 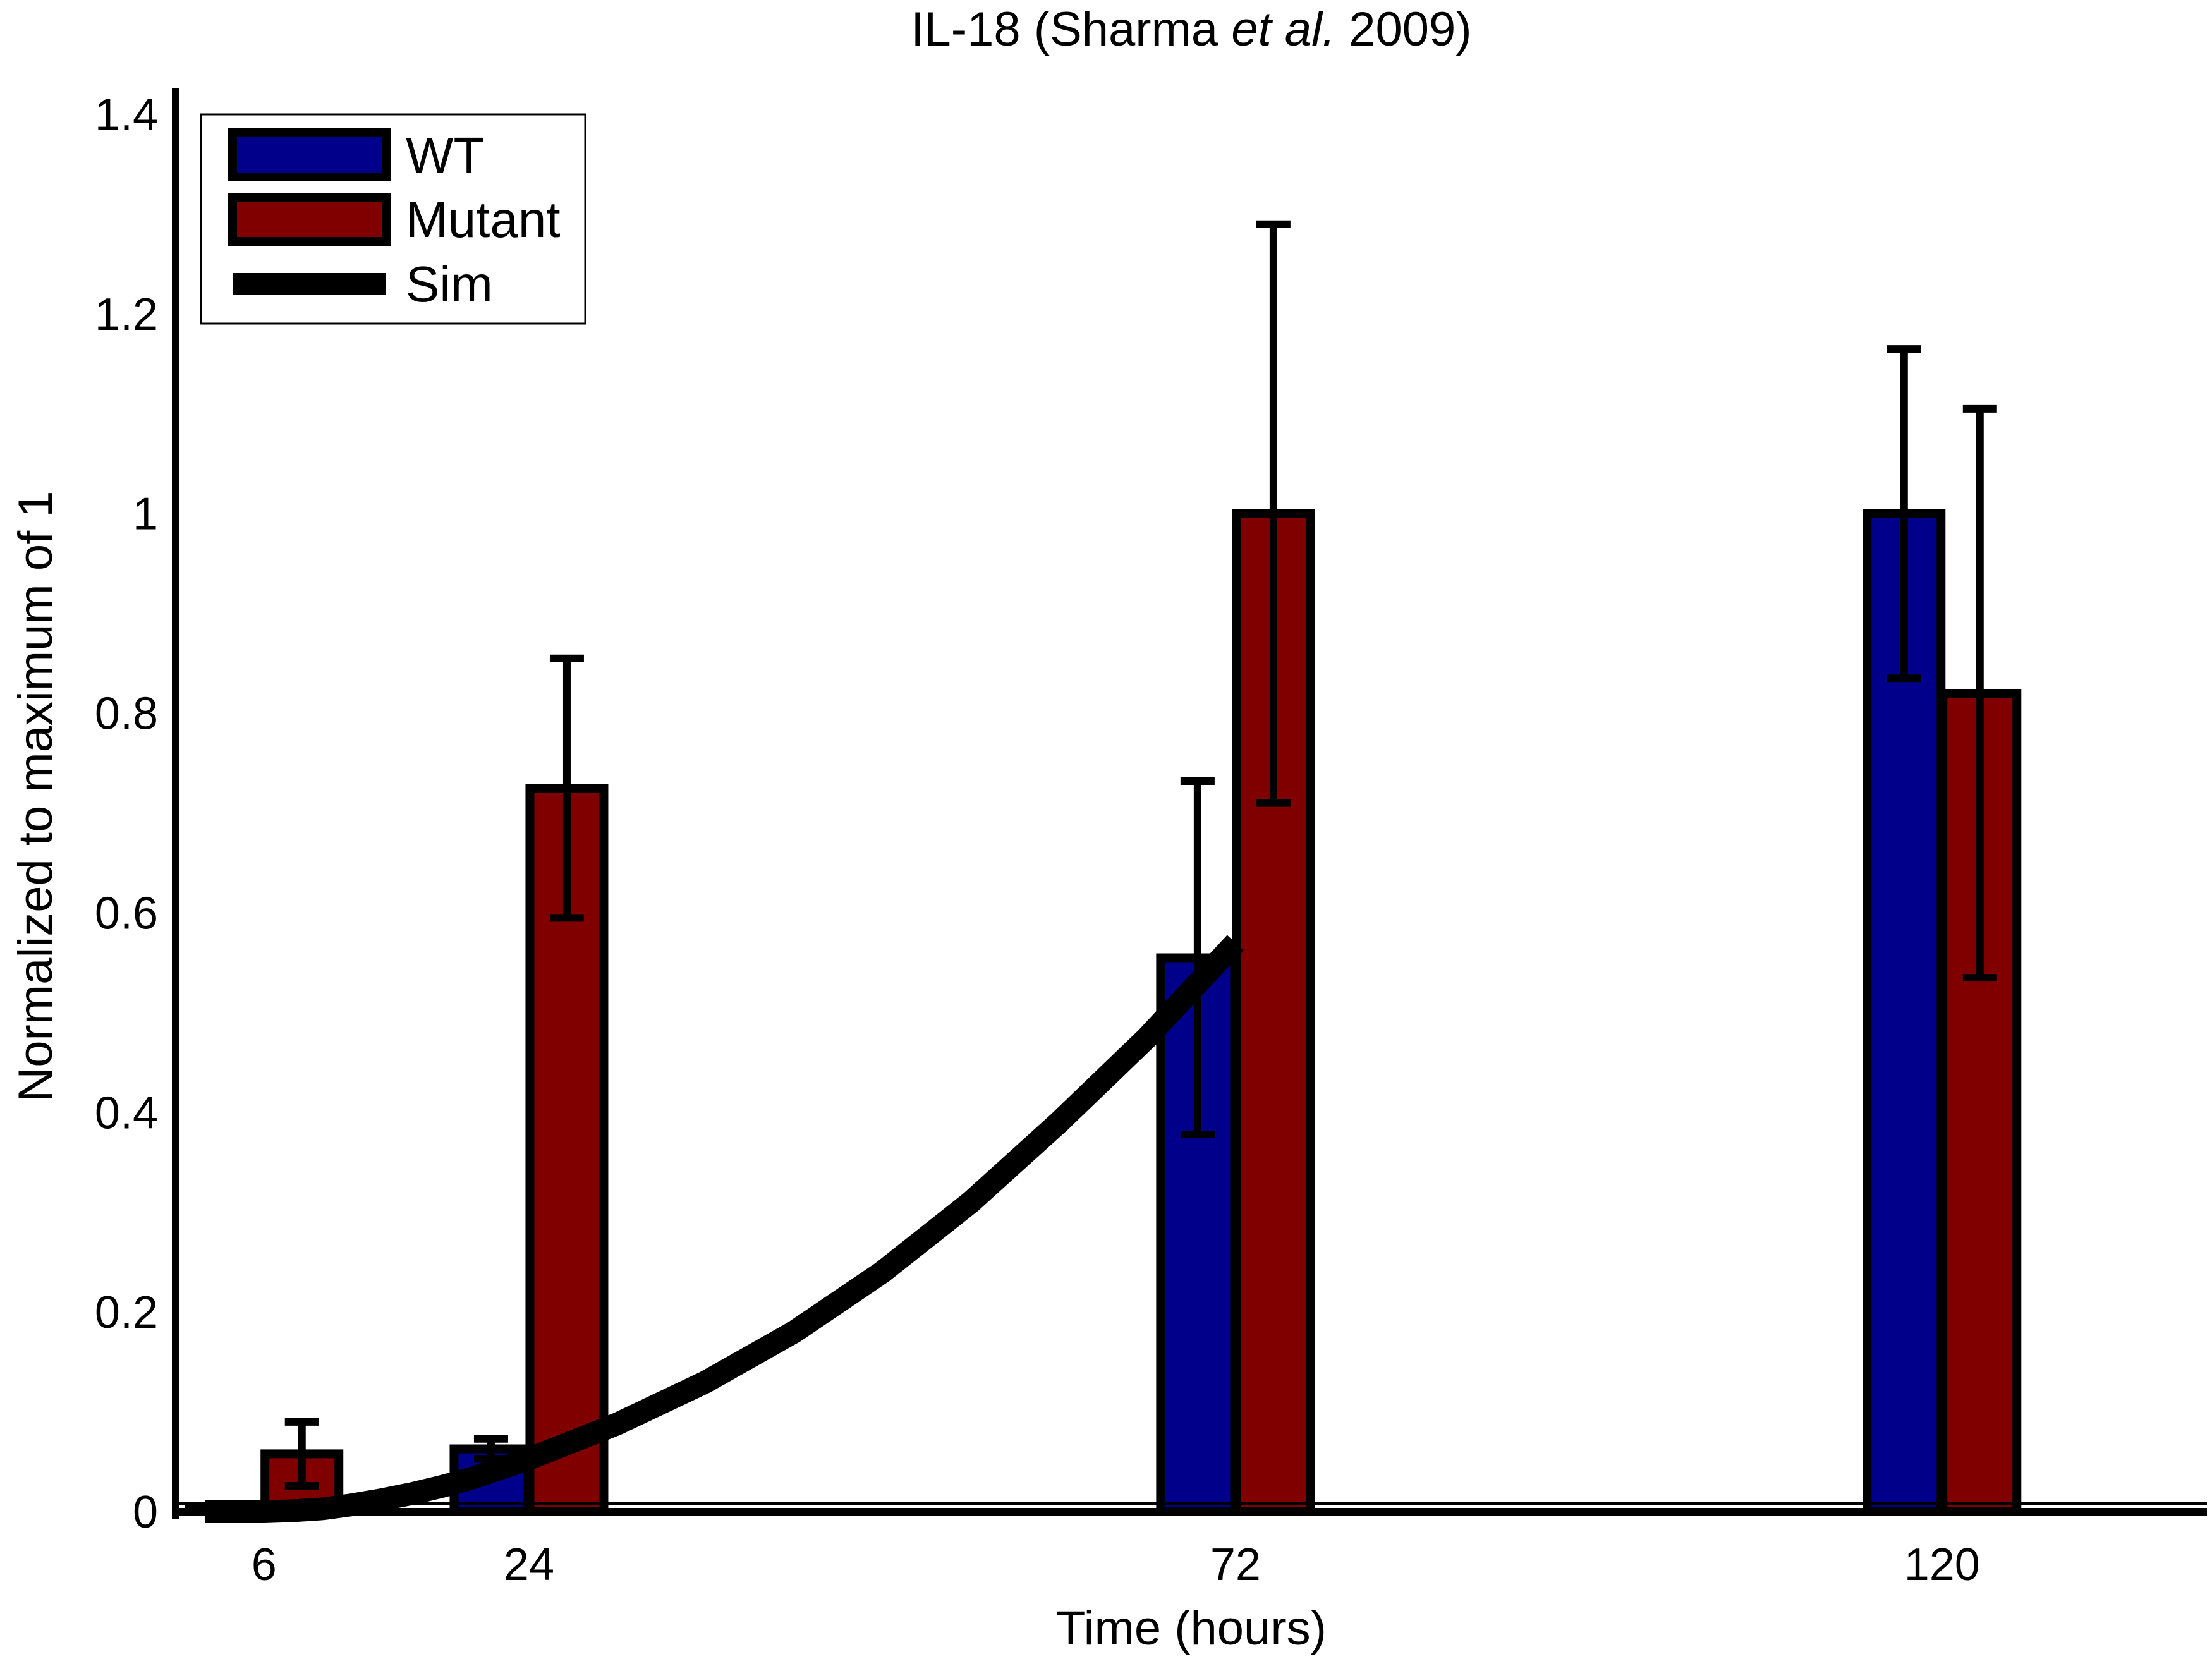 I want to click on y-ticks-layer: 0 0.2 0.4 0.6 0.8 1 1.2 1.4, so click(x=126, y=814).